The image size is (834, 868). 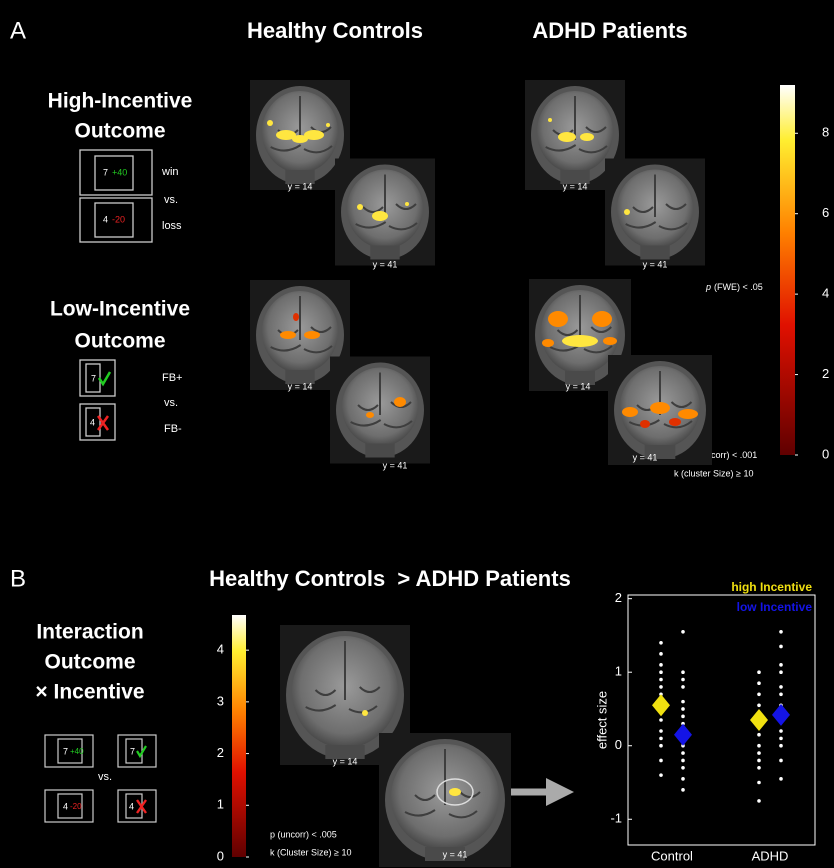 I want to click on x-tick-label: Control, so click(x=672, y=855).